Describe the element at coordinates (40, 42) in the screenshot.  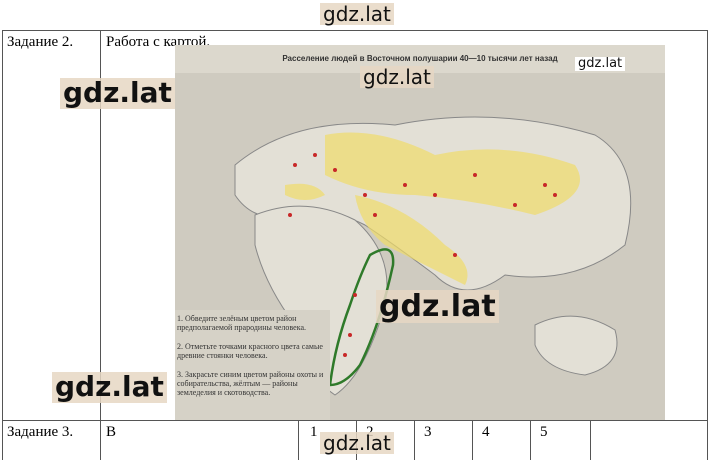
I see `task-label: Задание 2.` at that location.